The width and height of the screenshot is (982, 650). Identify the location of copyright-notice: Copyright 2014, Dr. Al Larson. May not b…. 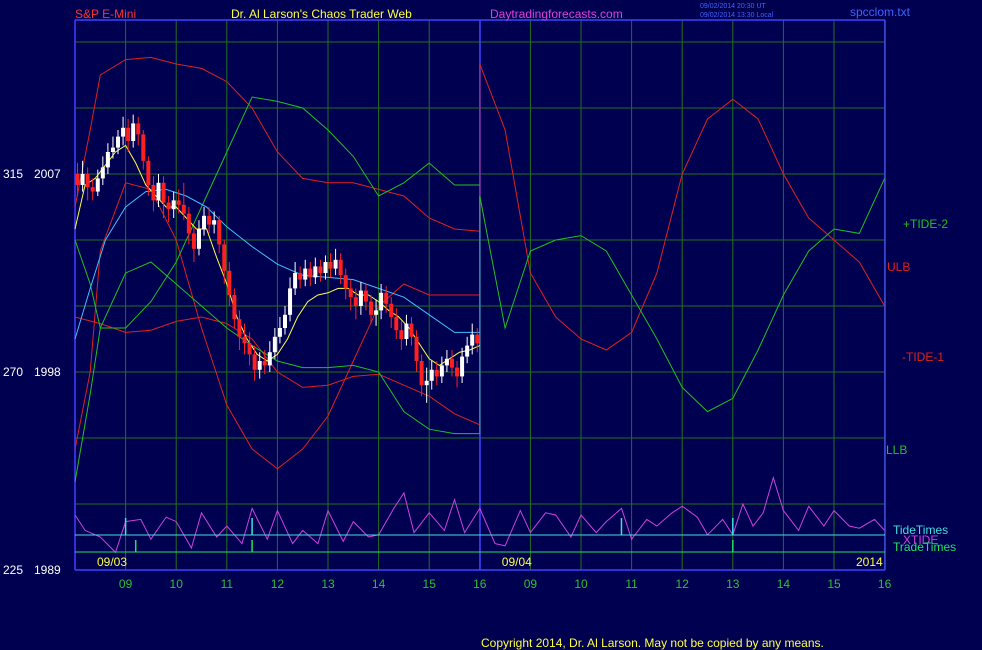
(652, 643).